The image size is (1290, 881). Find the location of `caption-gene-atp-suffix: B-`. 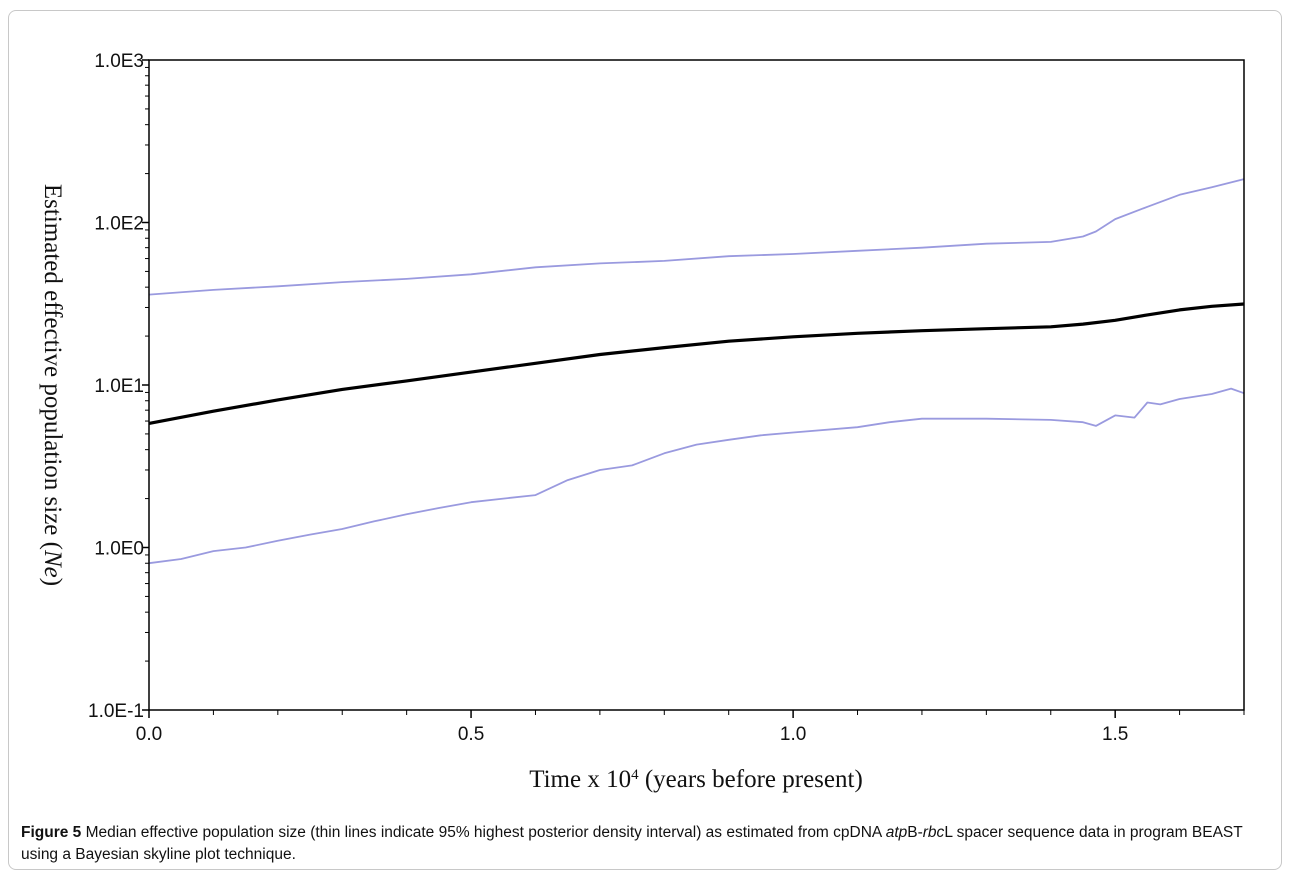

caption-gene-atp-suffix: B- is located at coordinates (915, 832).